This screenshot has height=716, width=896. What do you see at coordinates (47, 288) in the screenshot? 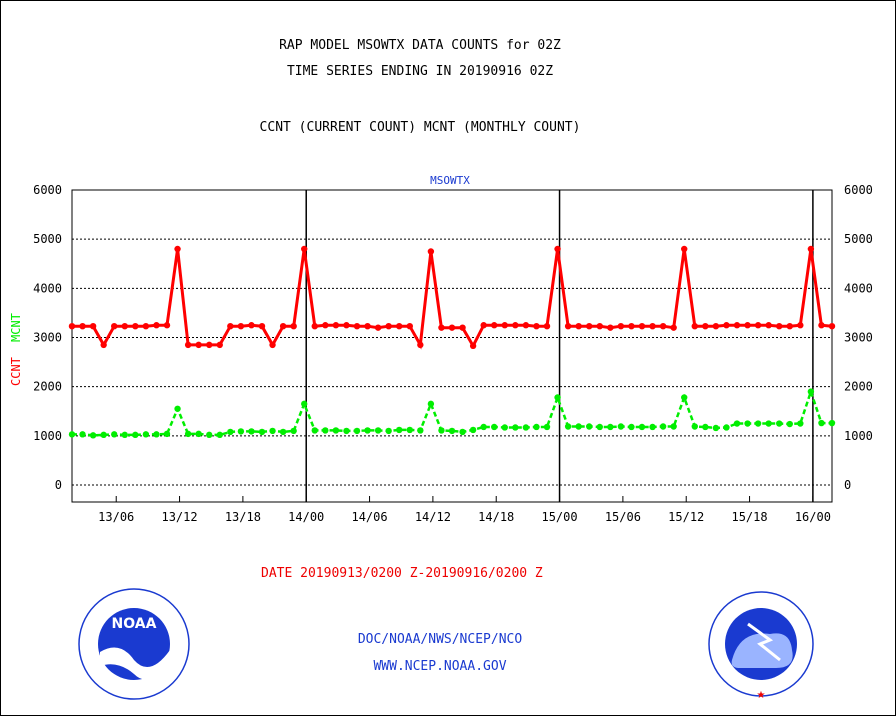
I see `y-tick-label-left: 4000` at bounding box center [47, 288].